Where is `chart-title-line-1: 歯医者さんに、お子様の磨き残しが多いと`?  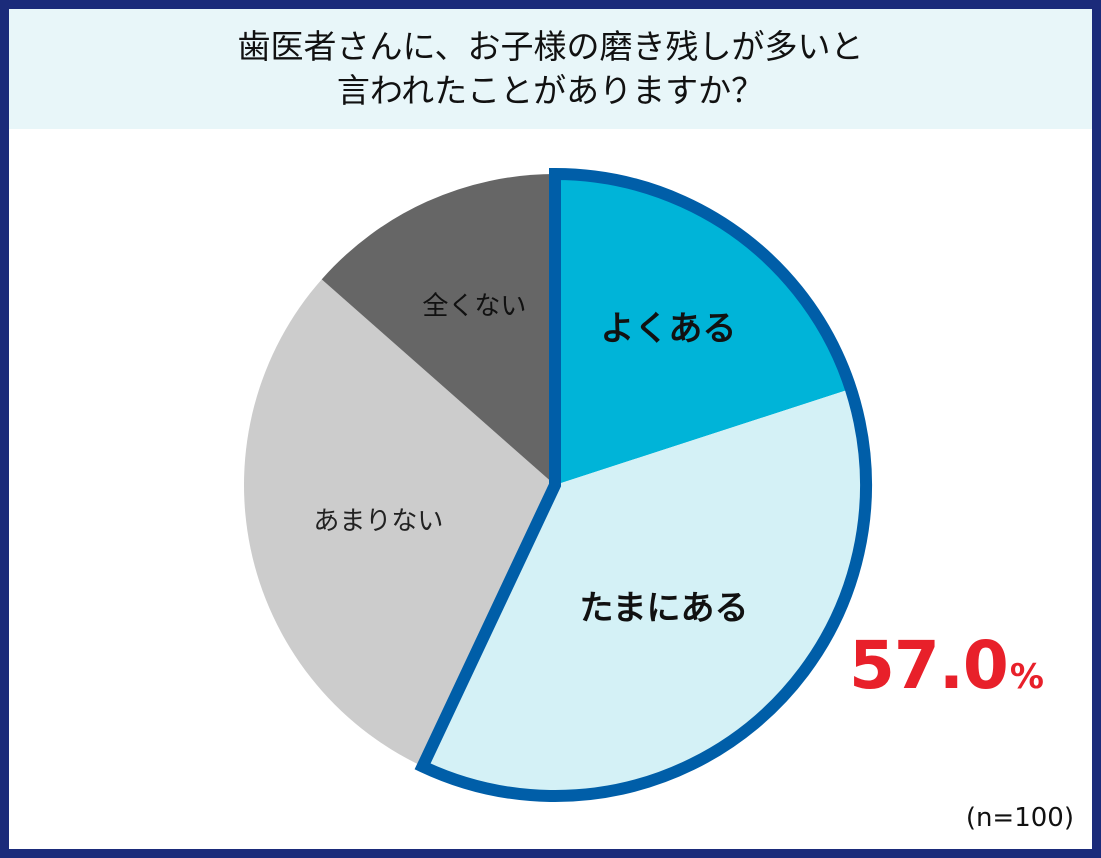
chart-title-line-1: 歯医者さんに、お子様の磨き残しが多いと is located at coordinates (550, 46).